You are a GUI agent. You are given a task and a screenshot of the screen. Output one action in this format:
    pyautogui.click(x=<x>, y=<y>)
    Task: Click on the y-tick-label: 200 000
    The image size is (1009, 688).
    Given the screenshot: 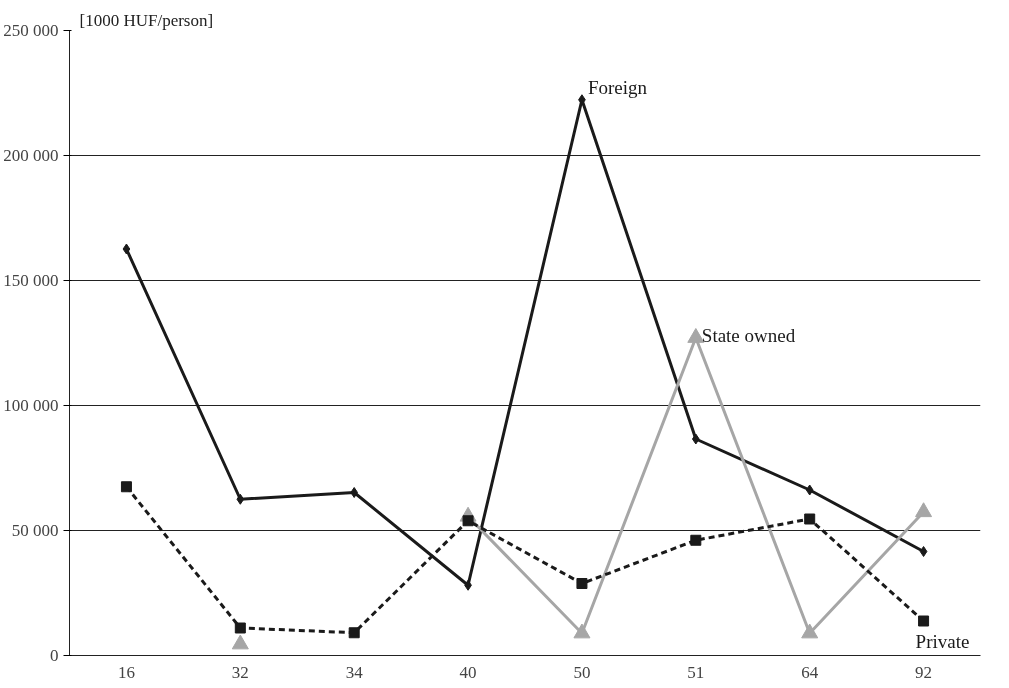 What is the action you would take?
    pyautogui.click(x=31, y=155)
    